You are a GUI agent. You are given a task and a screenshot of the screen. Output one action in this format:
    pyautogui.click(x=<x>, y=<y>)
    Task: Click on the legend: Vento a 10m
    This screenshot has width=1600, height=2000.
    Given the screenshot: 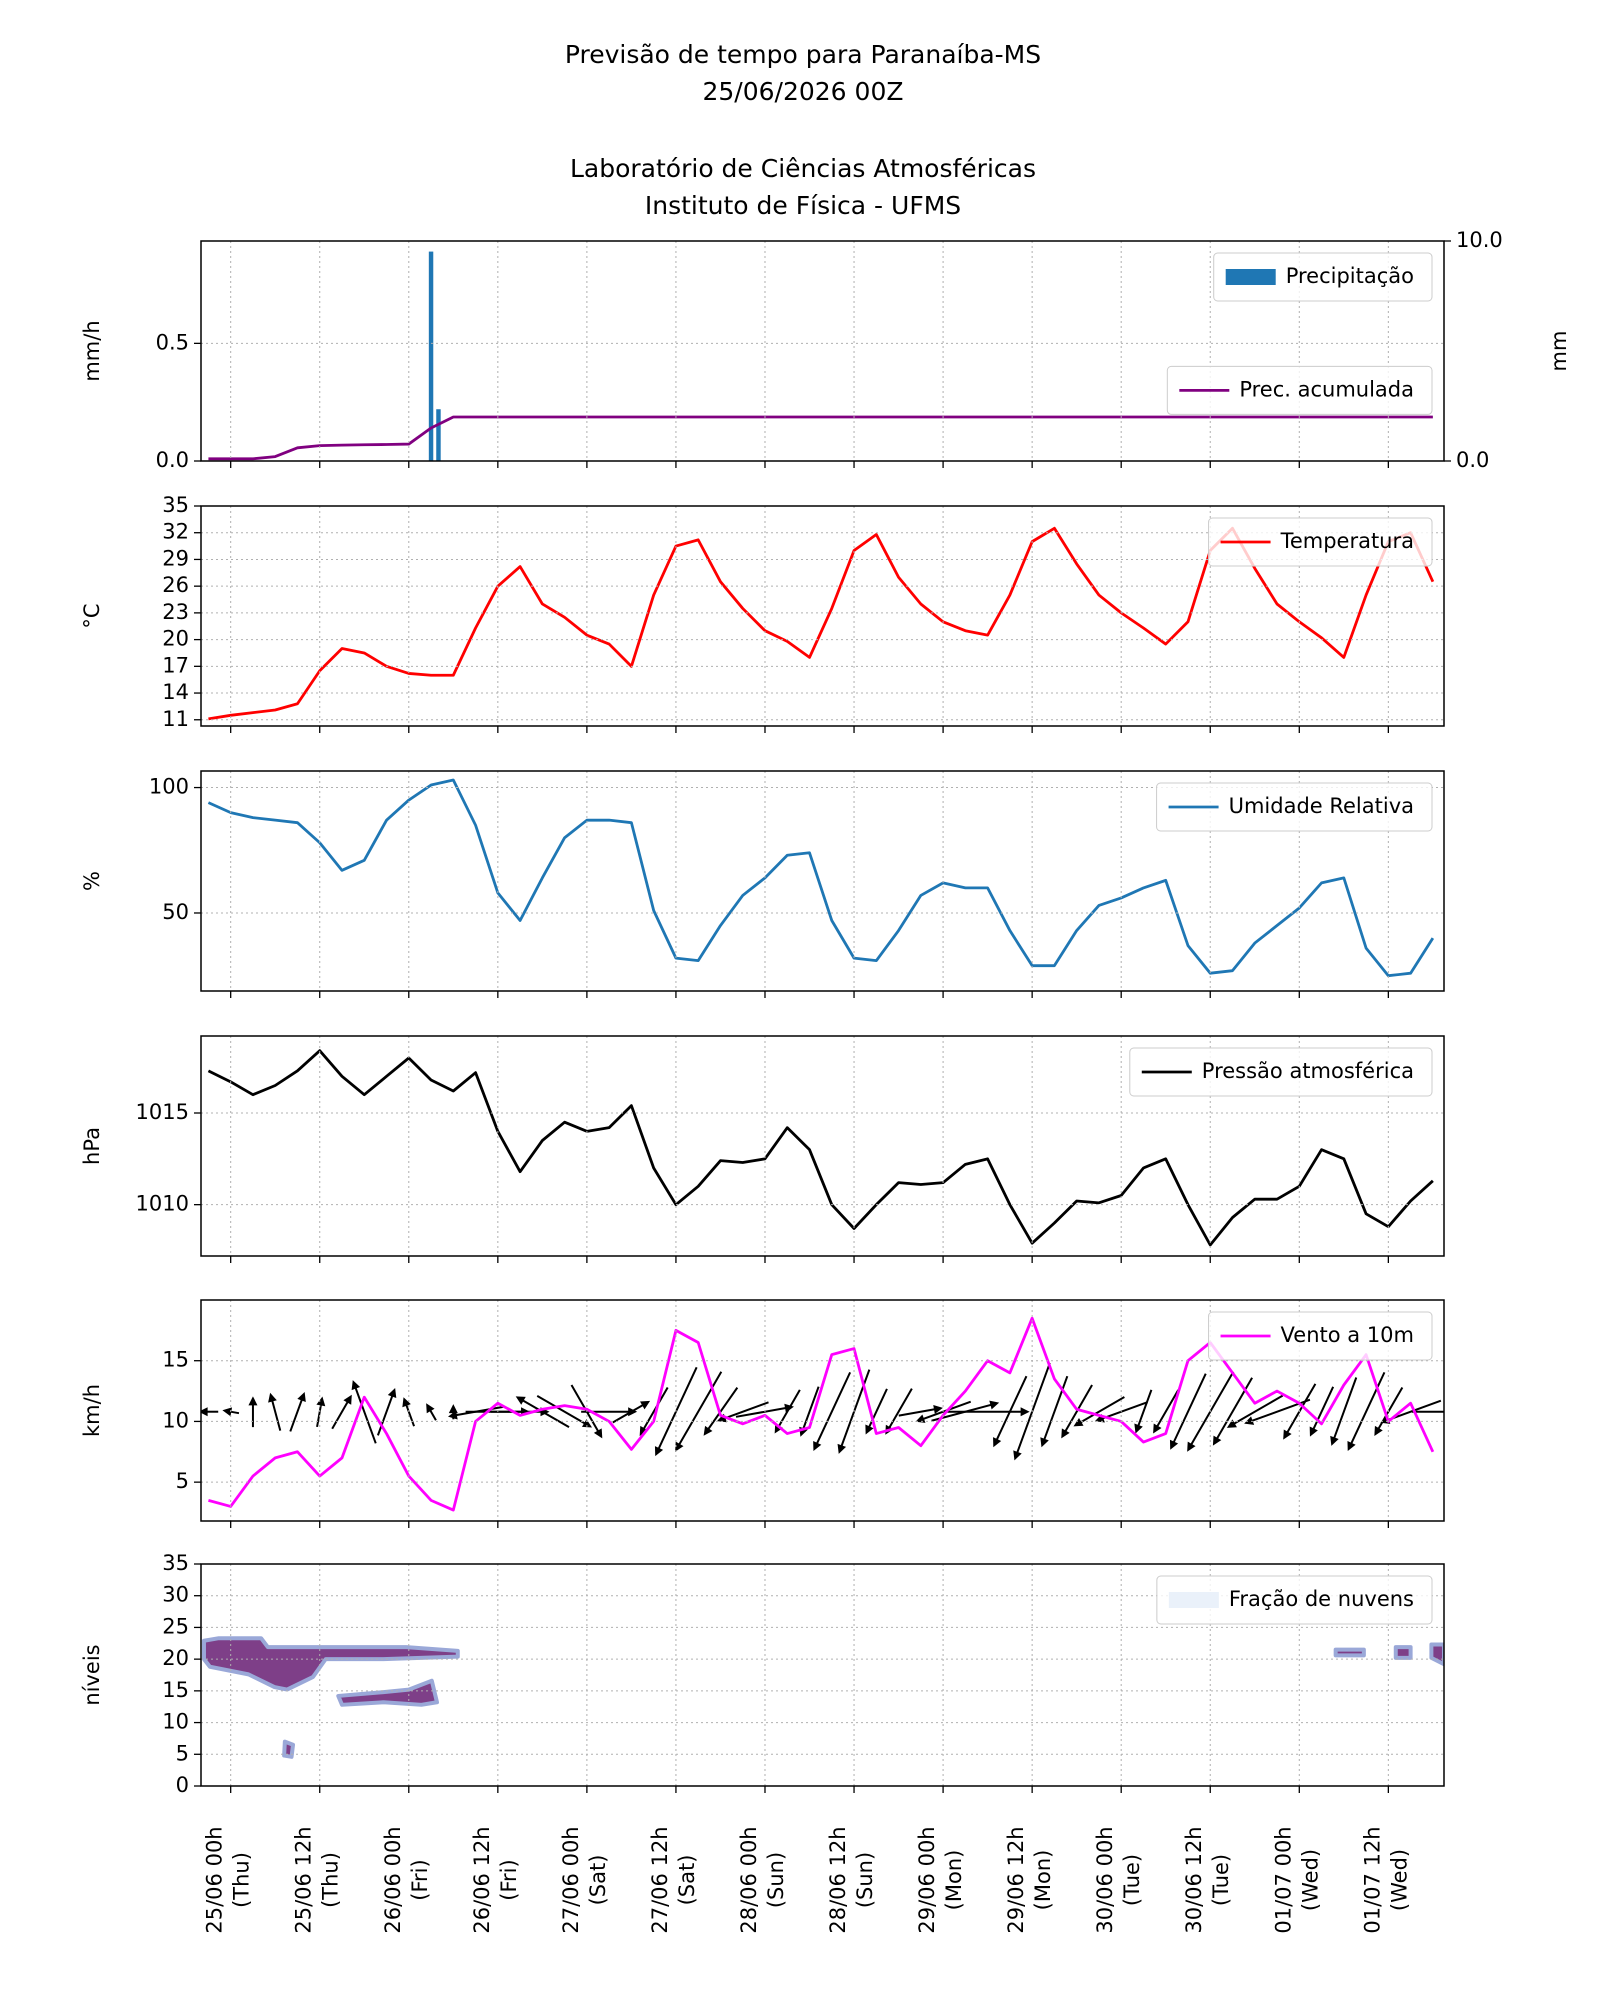 What is the action you would take?
    pyautogui.click(x=1320, y=1336)
    